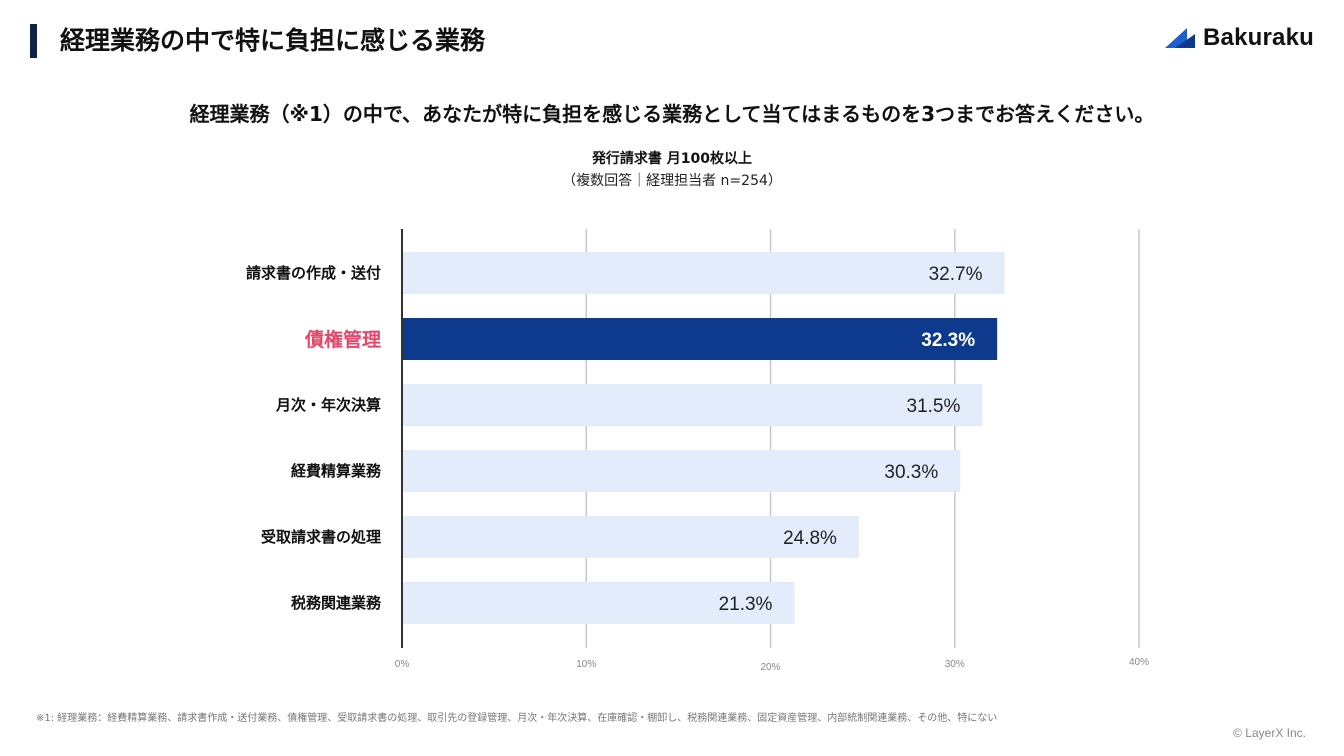 This screenshot has height=756, width=1344. I want to click on x-tick-label: 0%, so click(402, 664).